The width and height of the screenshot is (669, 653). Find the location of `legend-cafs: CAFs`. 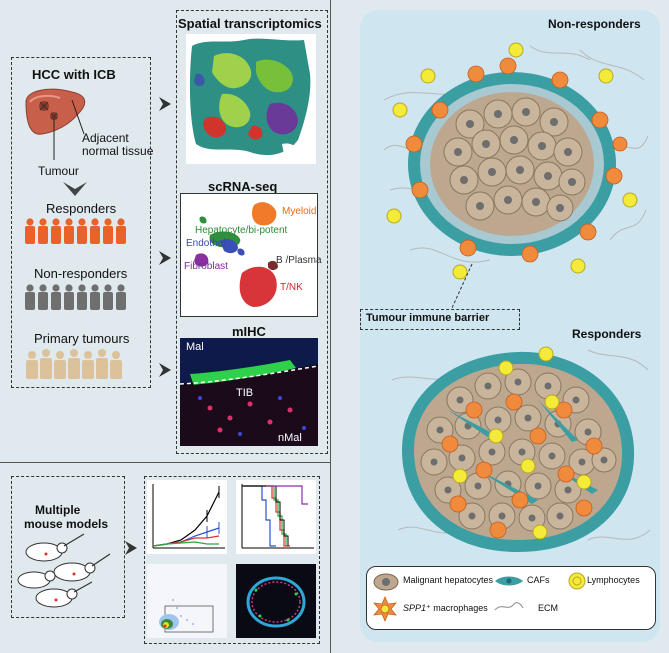

legend-cafs: CAFs is located at coordinates (538, 580).